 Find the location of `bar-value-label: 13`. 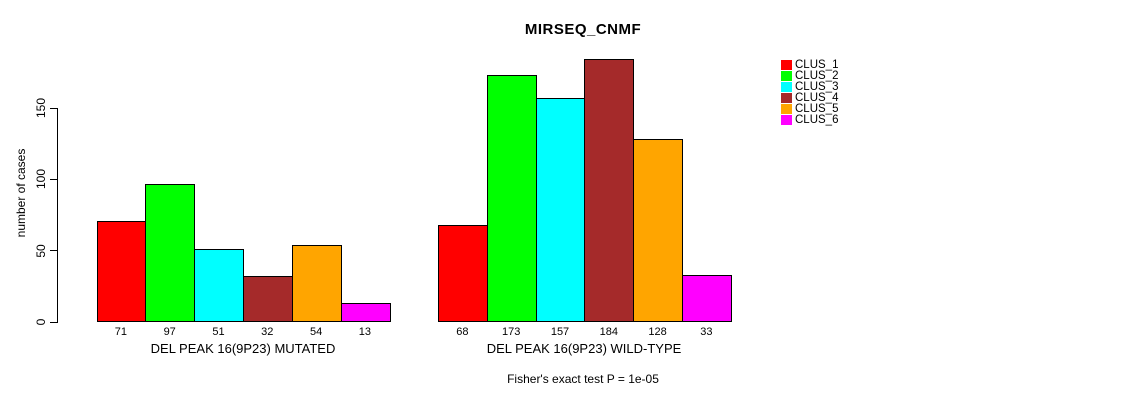

bar-value-label: 13 is located at coordinates (365, 332).